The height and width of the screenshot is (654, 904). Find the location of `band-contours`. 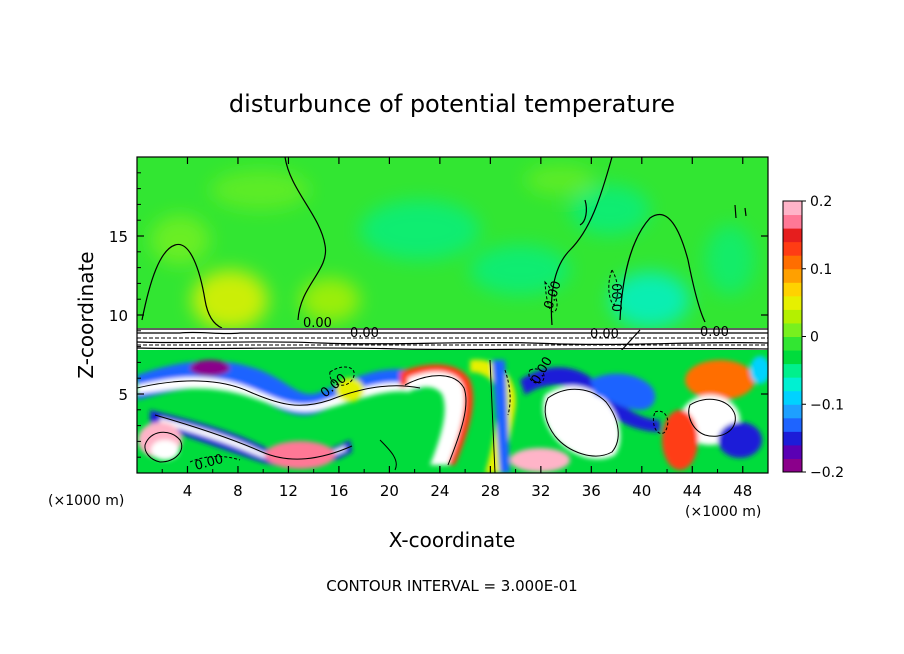

band-contours is located at coordinates (452, 340).